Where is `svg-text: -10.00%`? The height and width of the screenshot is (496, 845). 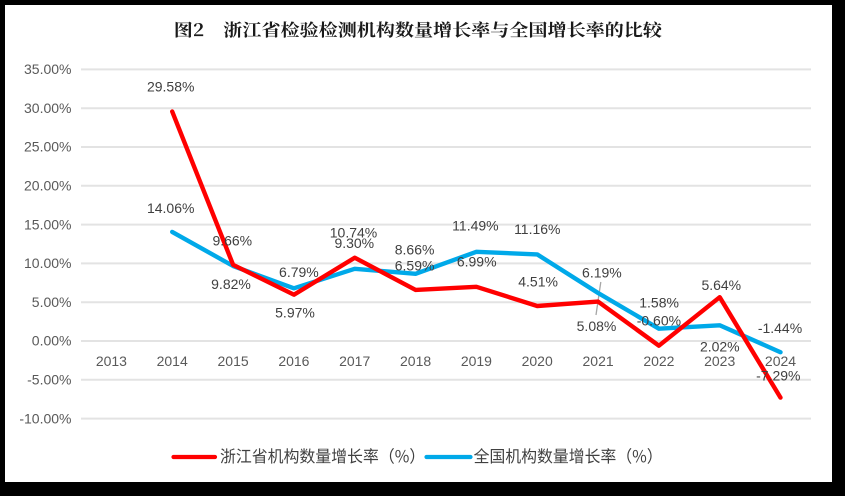
svg-text: -10.00% is located at coordinates (45, 418).